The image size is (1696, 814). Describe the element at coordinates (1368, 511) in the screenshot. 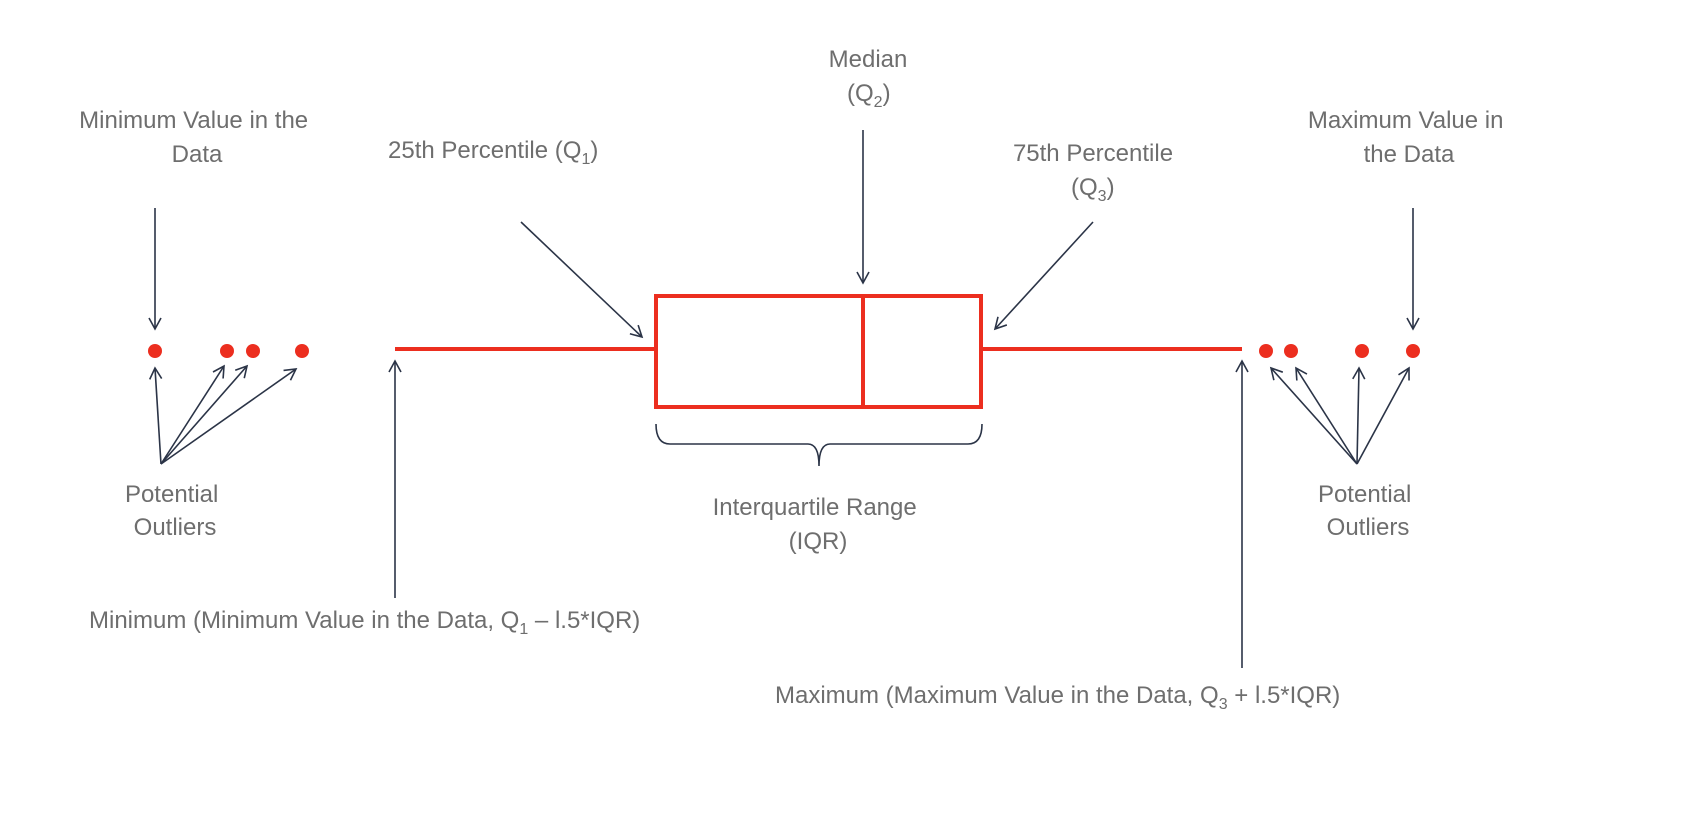

I see `outliers-right-label: Potential Outliers` at that location.